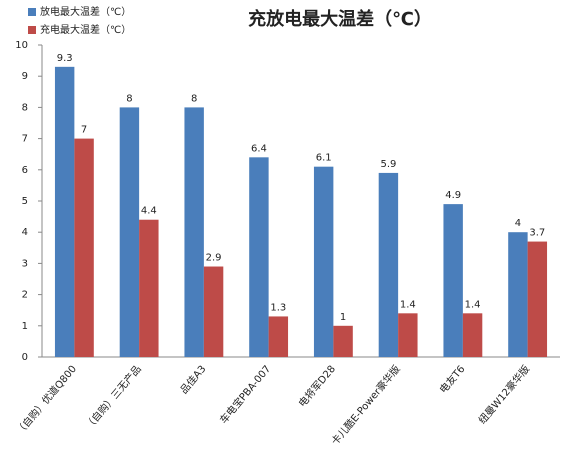 The height and width of the screenshot is (455, 570). I want to click on legend-label: 放电最大温差（℃）, so click(85, 11).